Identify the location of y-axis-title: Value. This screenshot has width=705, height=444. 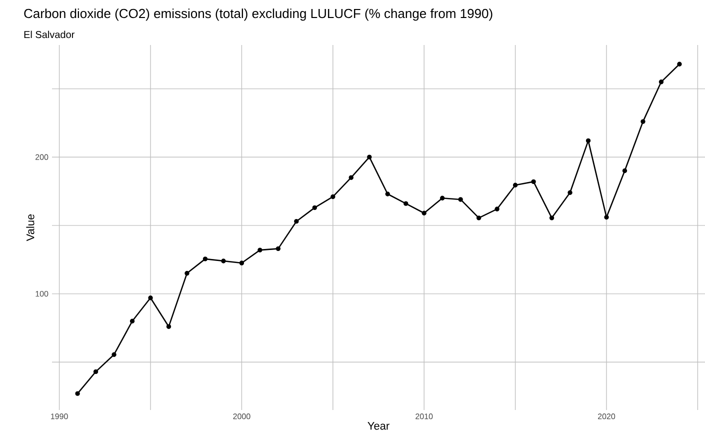
(30, 228).